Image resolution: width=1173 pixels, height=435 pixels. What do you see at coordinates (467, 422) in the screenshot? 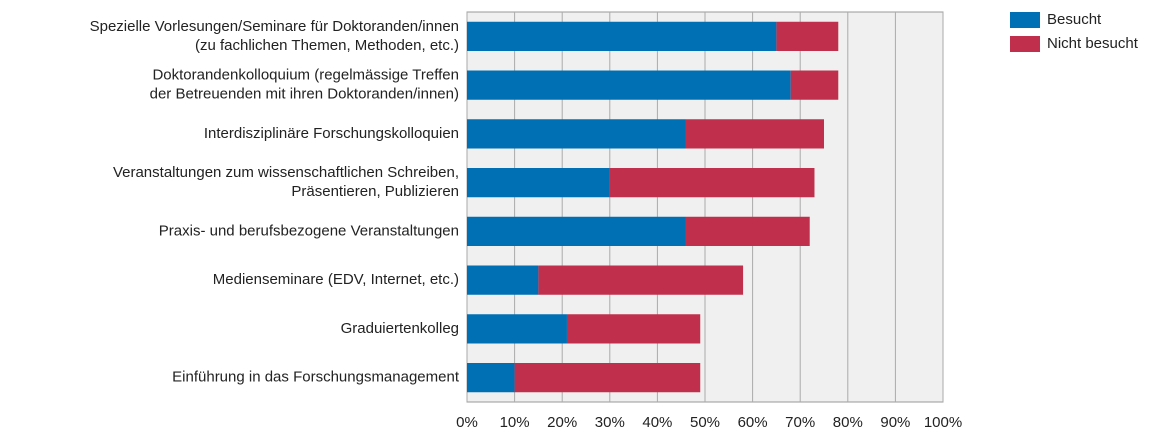
I see `x-tick-label: 0%` at bounding box center [467, 422].